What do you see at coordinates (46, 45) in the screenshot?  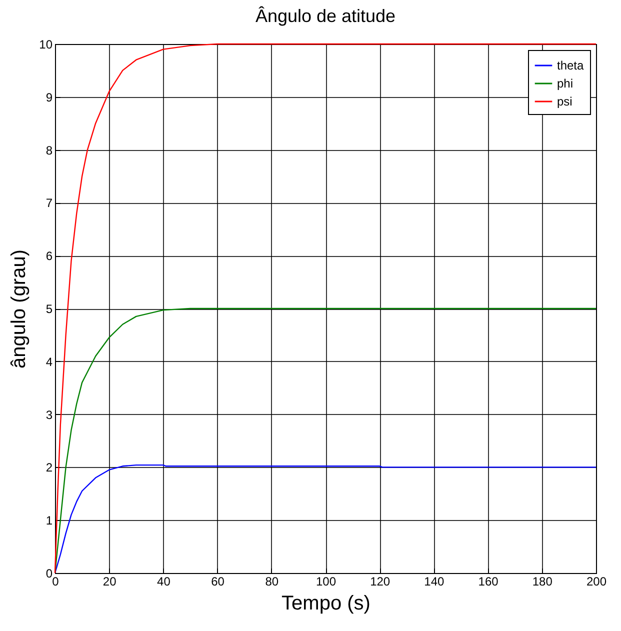 I see `y-tick-label: 10` at bounding box center [46, 45].